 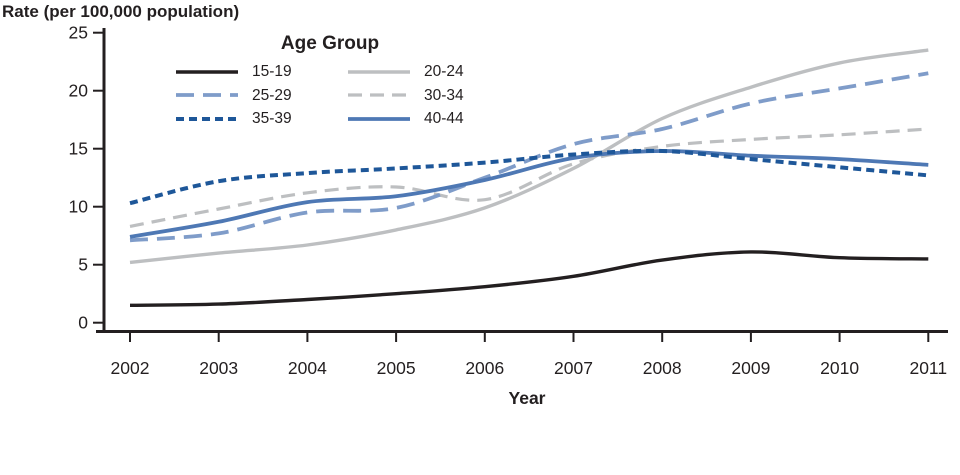 What do you see at coordinates (79, 207) in the screenshot?
I see `y-tick-label: 10` at bounding box center [79, 207].